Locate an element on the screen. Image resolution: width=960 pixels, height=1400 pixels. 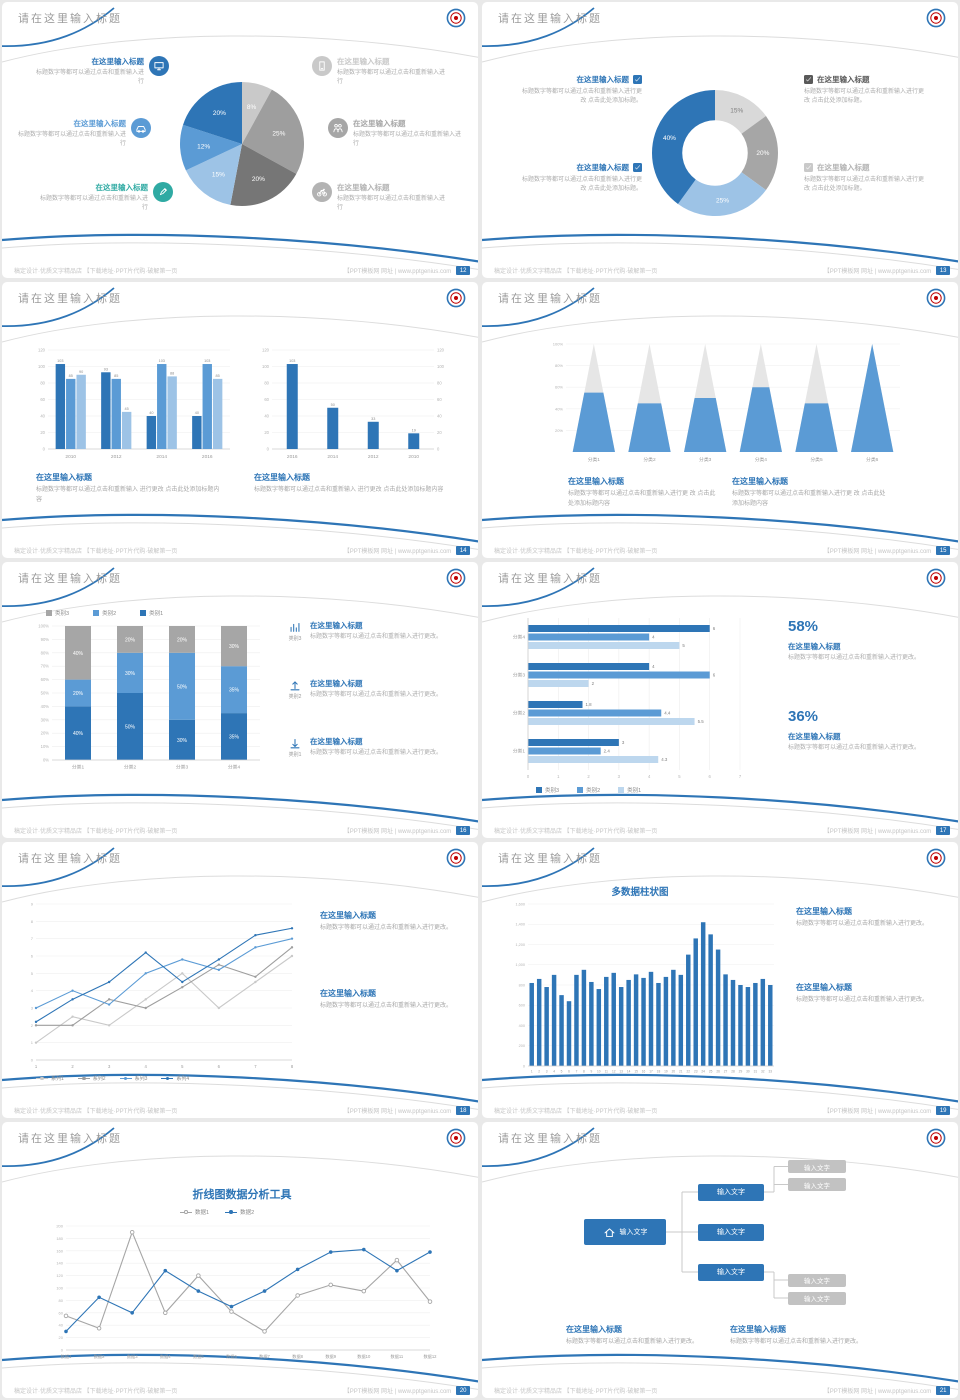
svg-text: 数据1 is located at coordinates (66, 1356).